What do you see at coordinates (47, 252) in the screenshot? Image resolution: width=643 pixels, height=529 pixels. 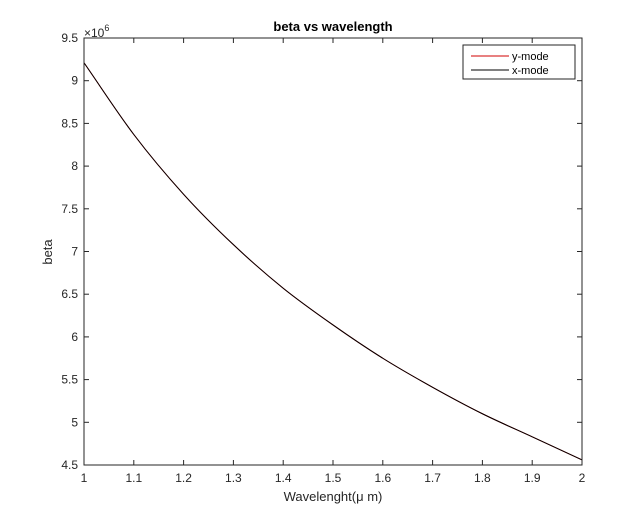 I see `y-axis-label: beta` at bounding box center [47, 252].